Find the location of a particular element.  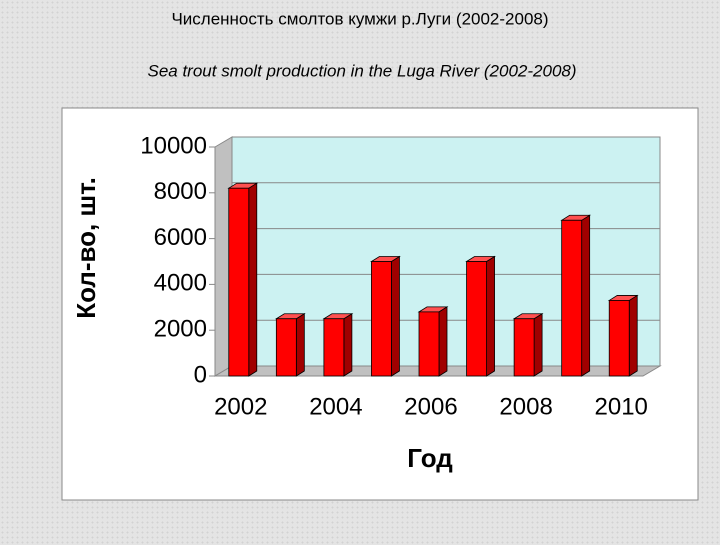

x-axis-title: Год is located at coordinates (430, 458).